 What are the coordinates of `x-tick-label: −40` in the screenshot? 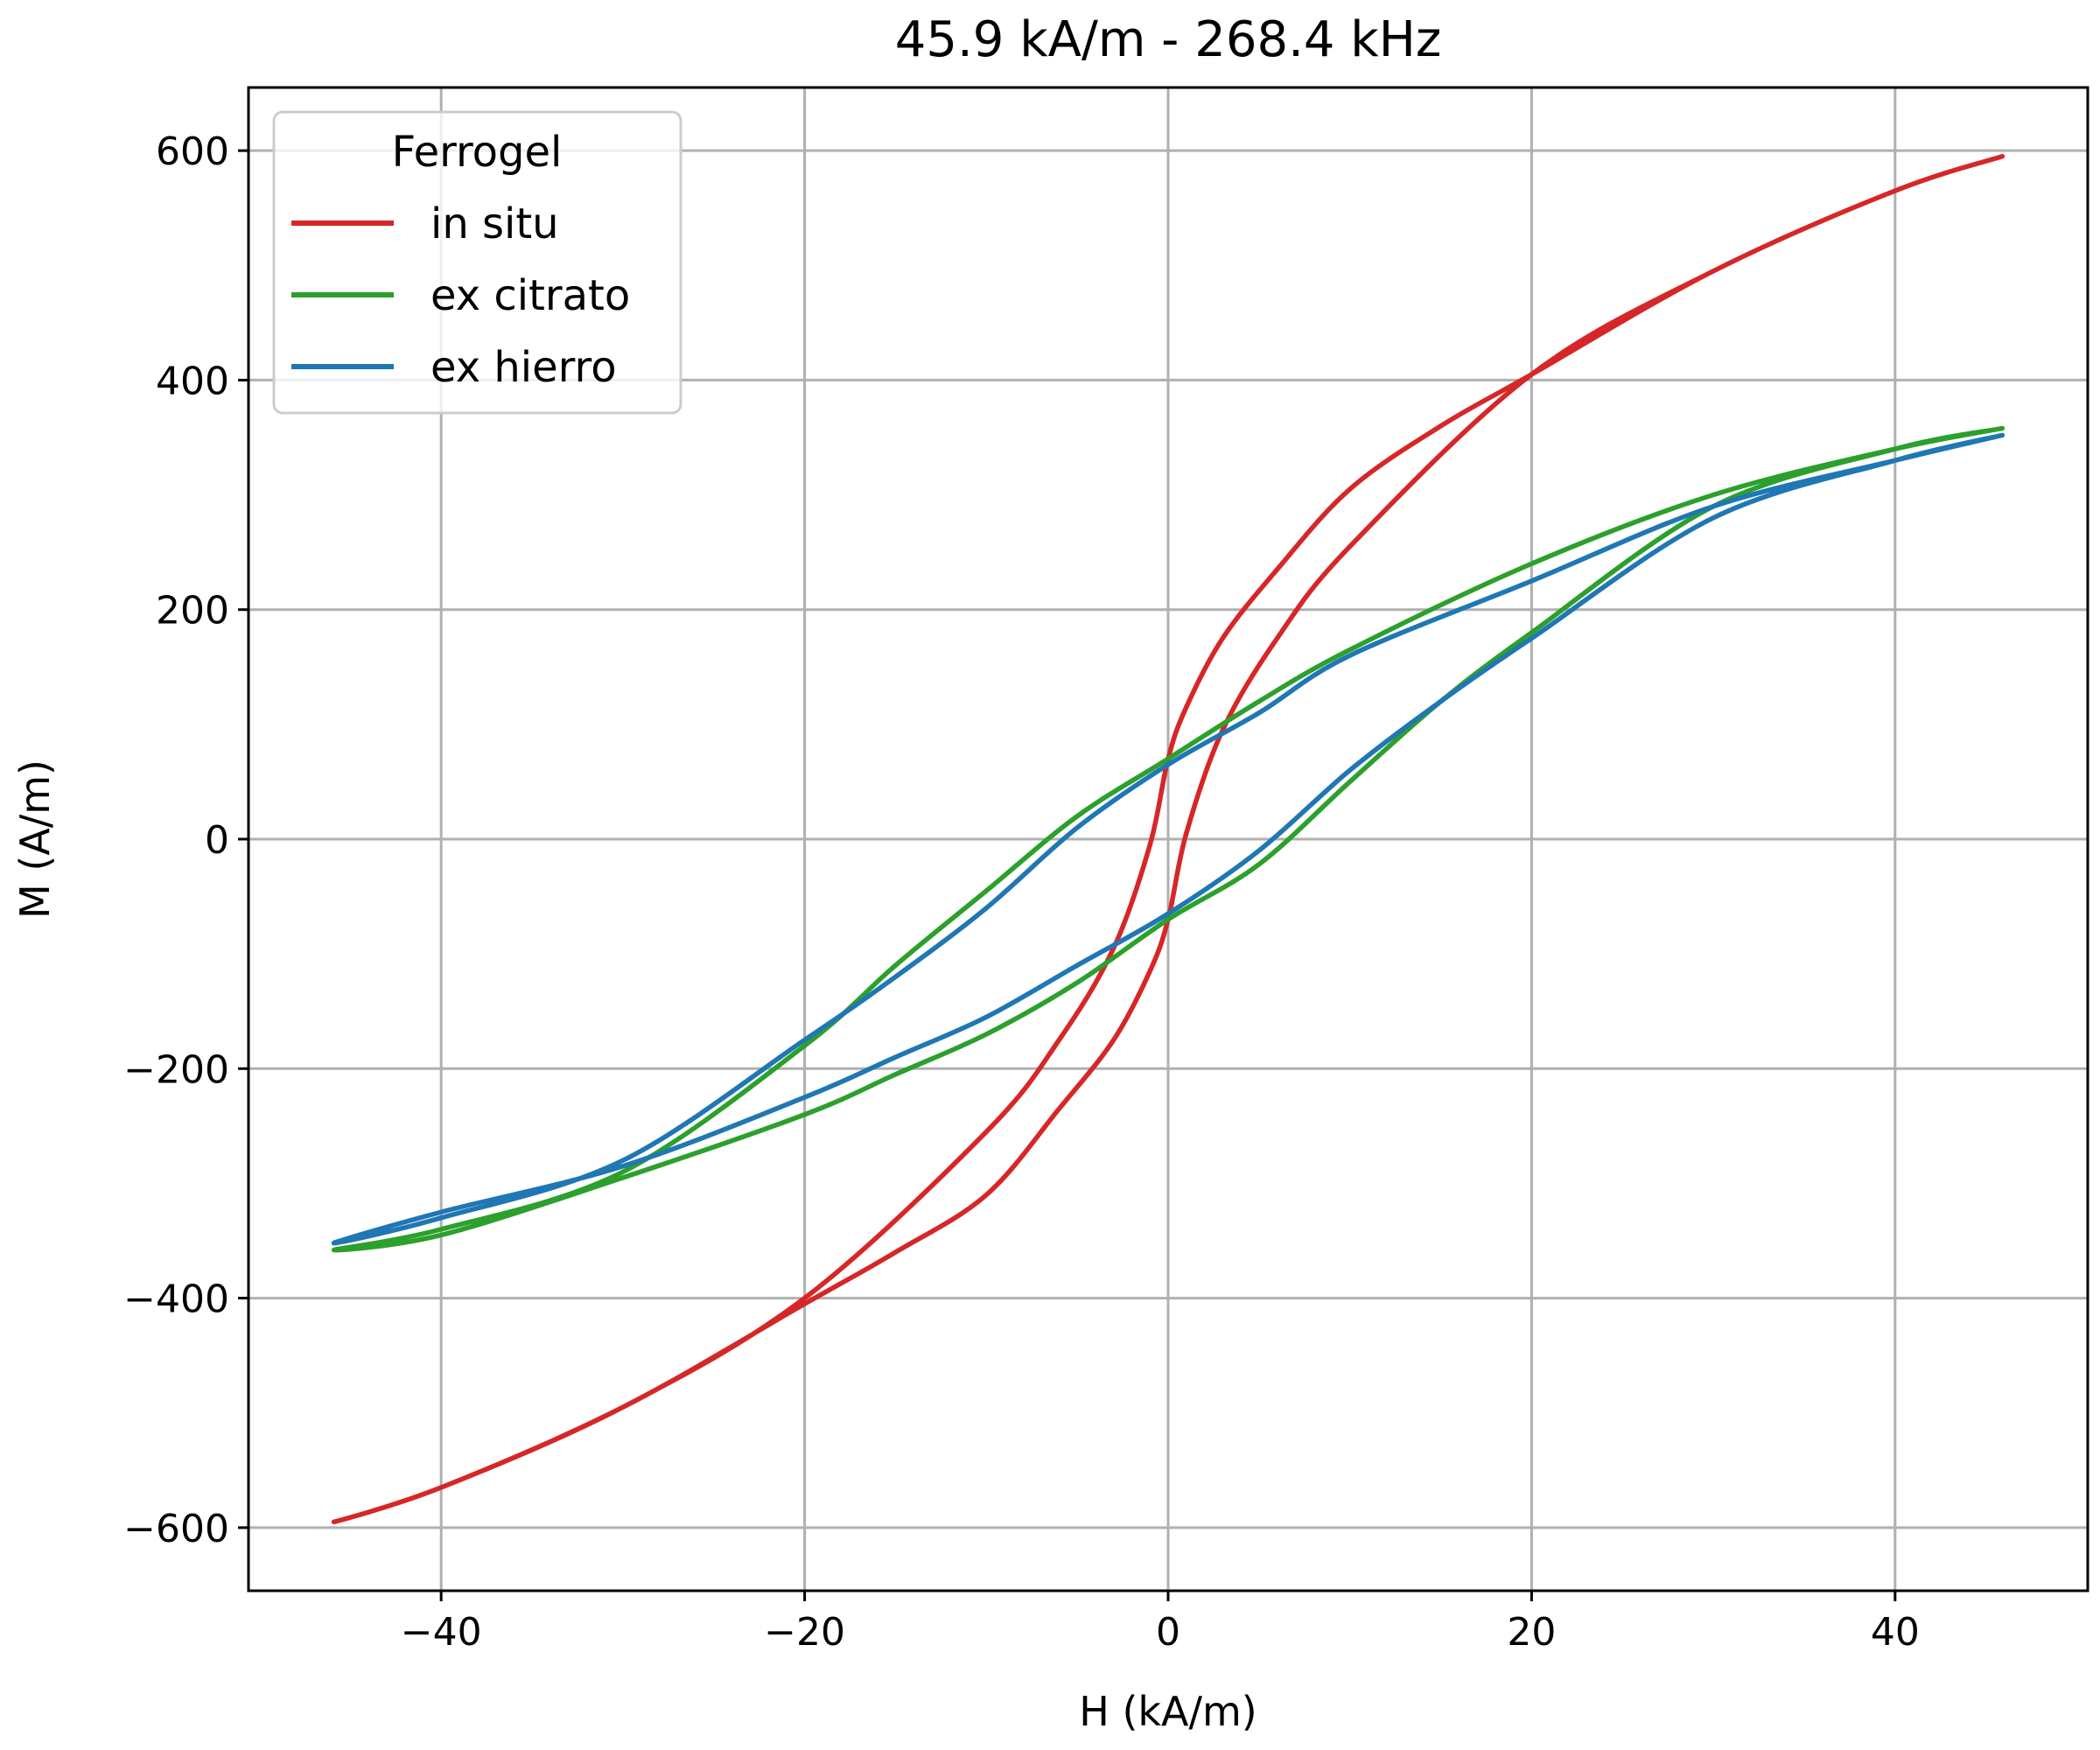 It's located at (441, 1632).